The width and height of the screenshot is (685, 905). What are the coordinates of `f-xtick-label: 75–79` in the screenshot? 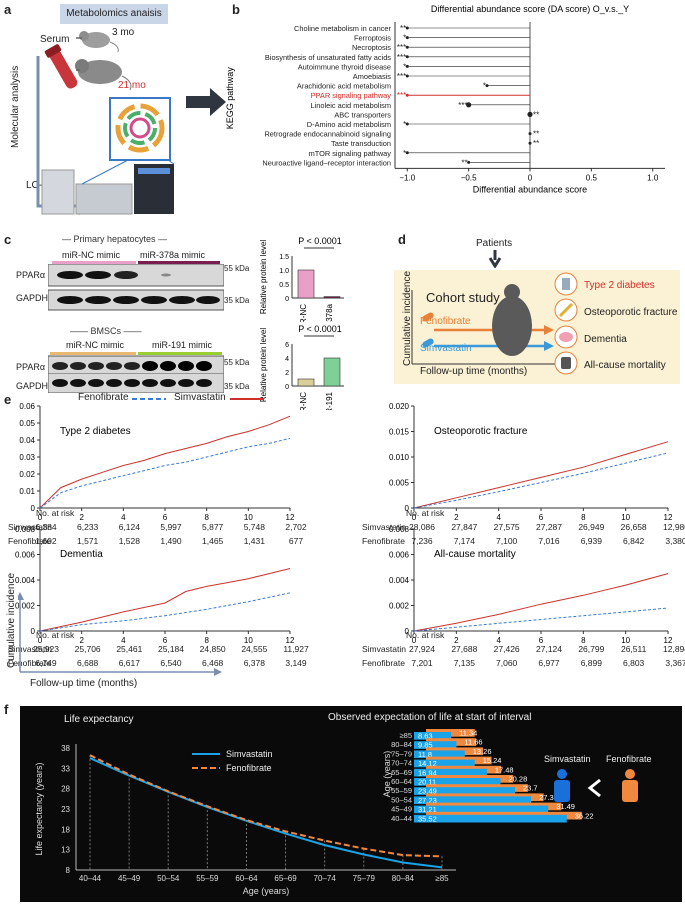 It's located at (364, 878).